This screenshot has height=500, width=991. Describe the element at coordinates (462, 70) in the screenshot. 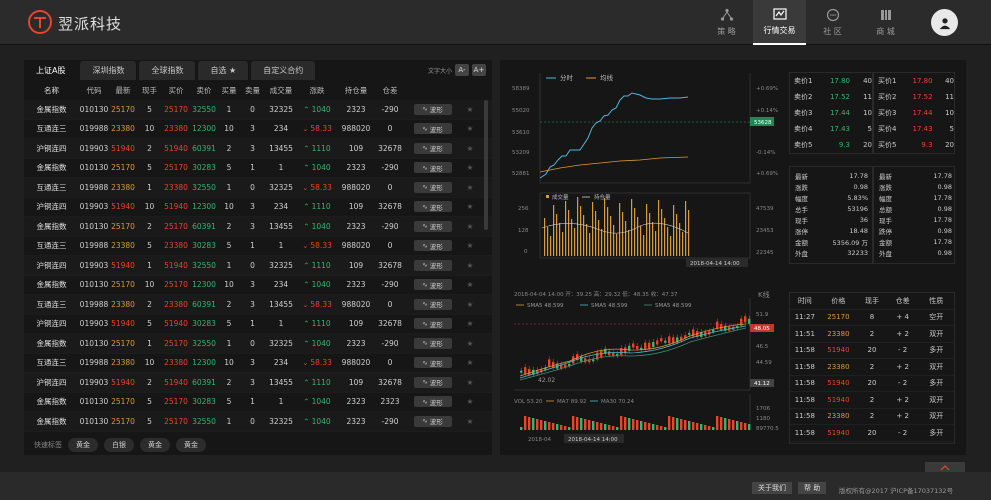

I see `font-decrease-button: A-` at that location.